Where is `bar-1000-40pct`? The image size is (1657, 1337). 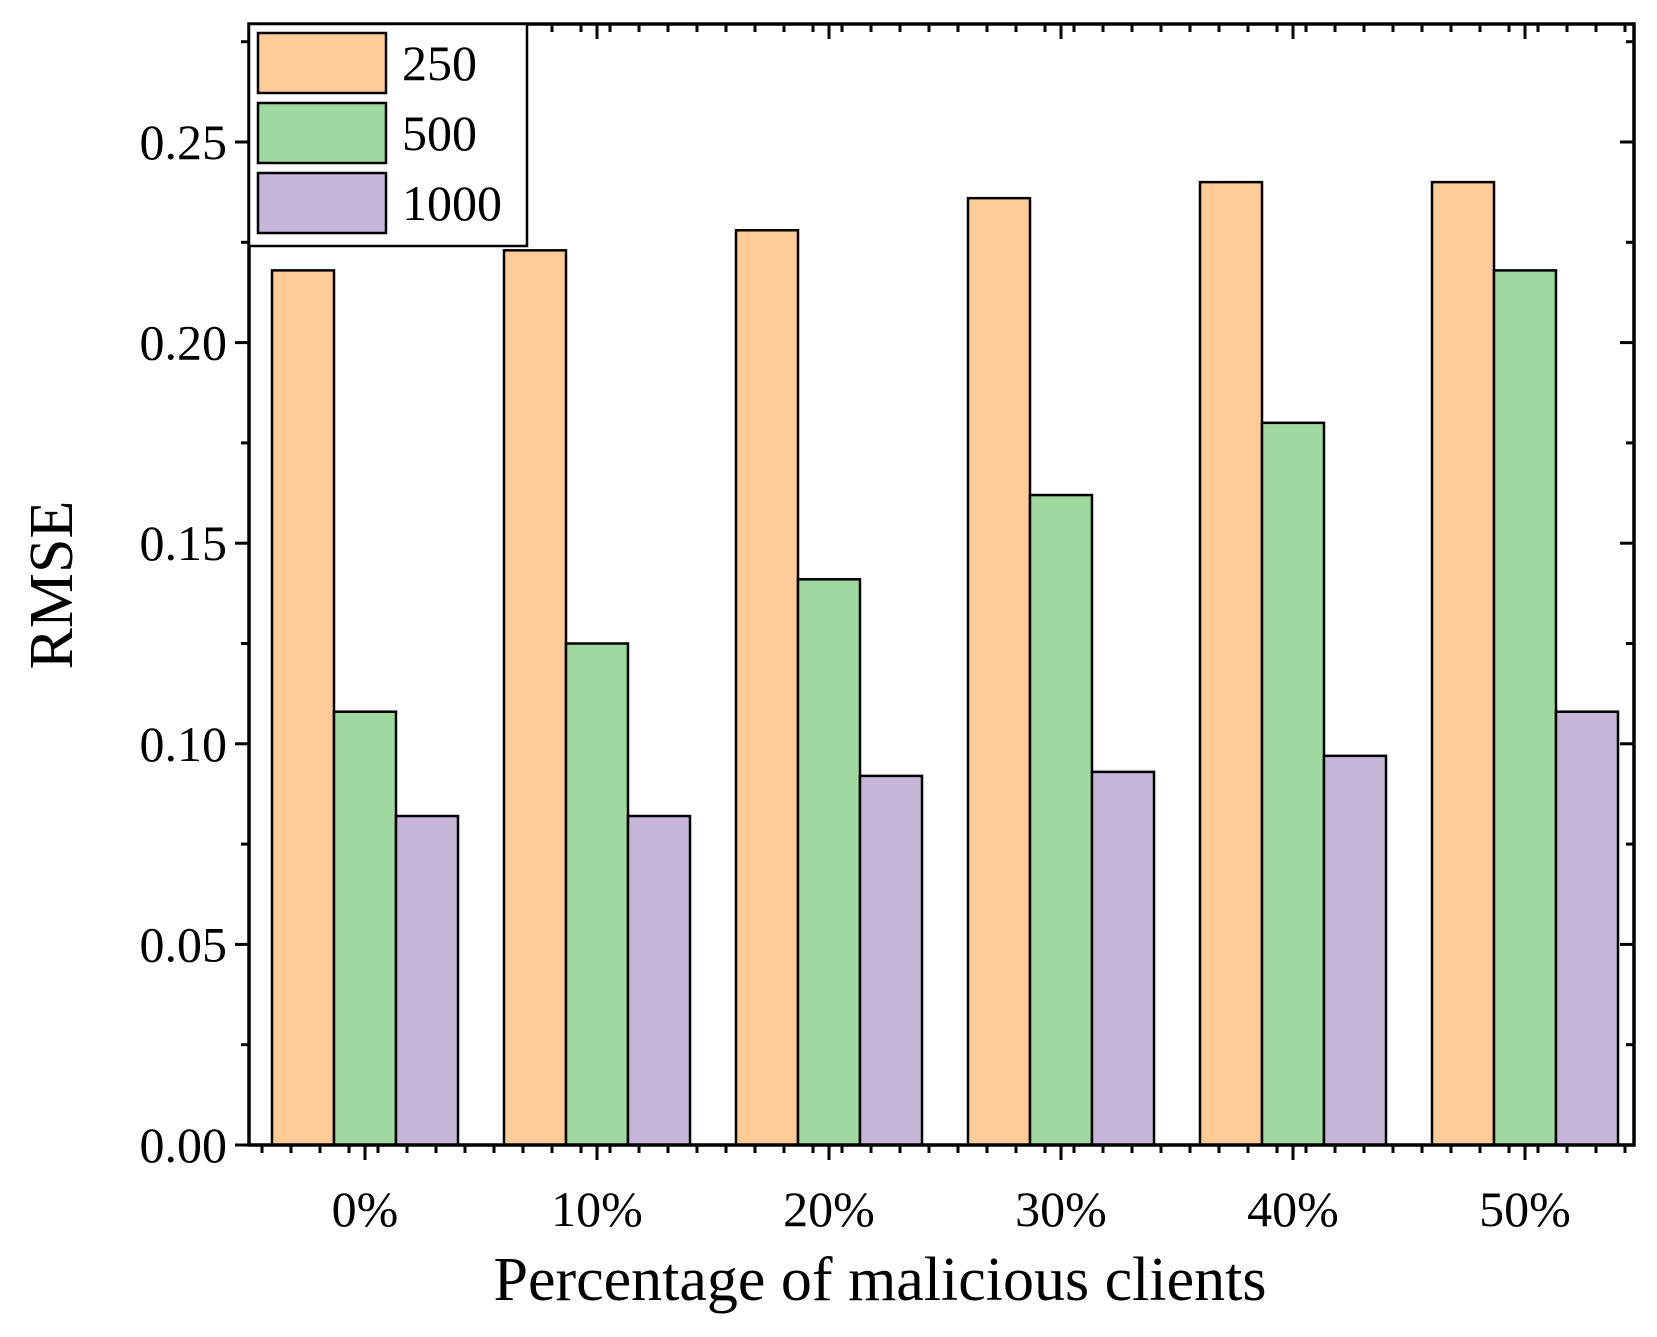 bar-1000-40pct is located at coordinates (1355, 950).